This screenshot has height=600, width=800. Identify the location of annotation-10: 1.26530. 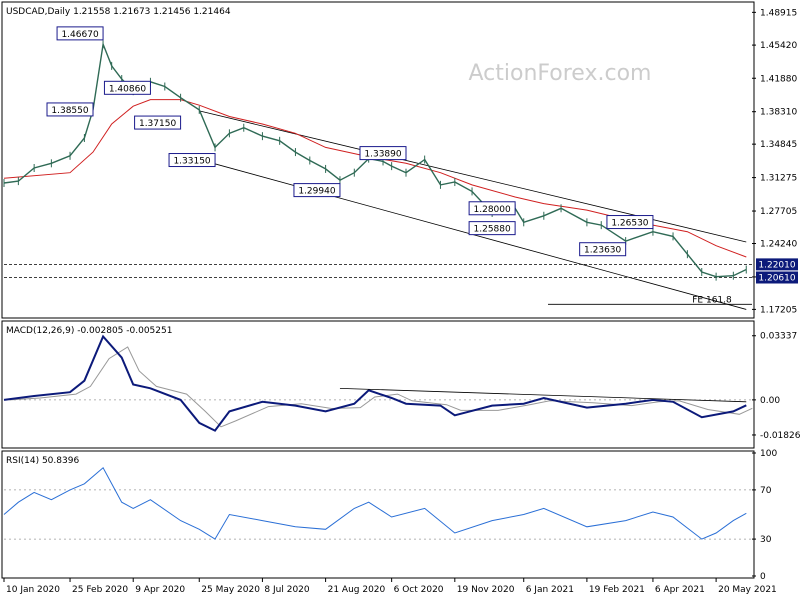
(630, 222).